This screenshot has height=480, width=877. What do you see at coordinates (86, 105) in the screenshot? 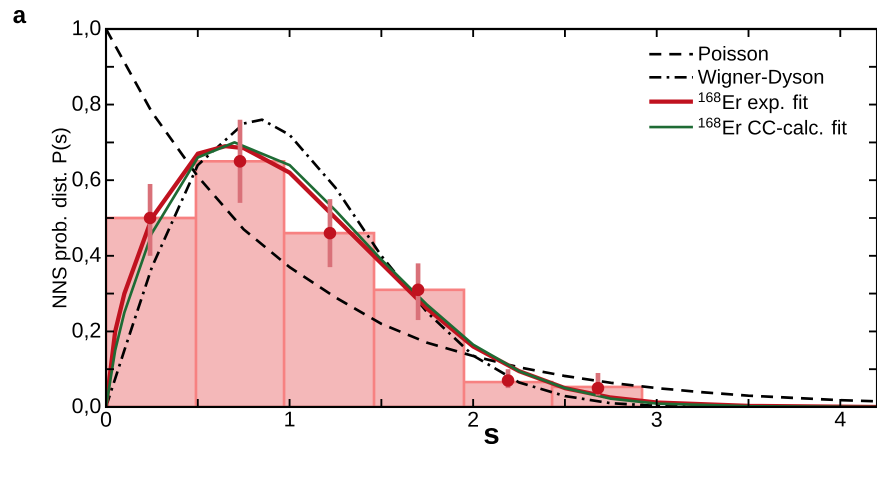
I see `y-tick-label: 0,8` at bounding box center [86, 105].